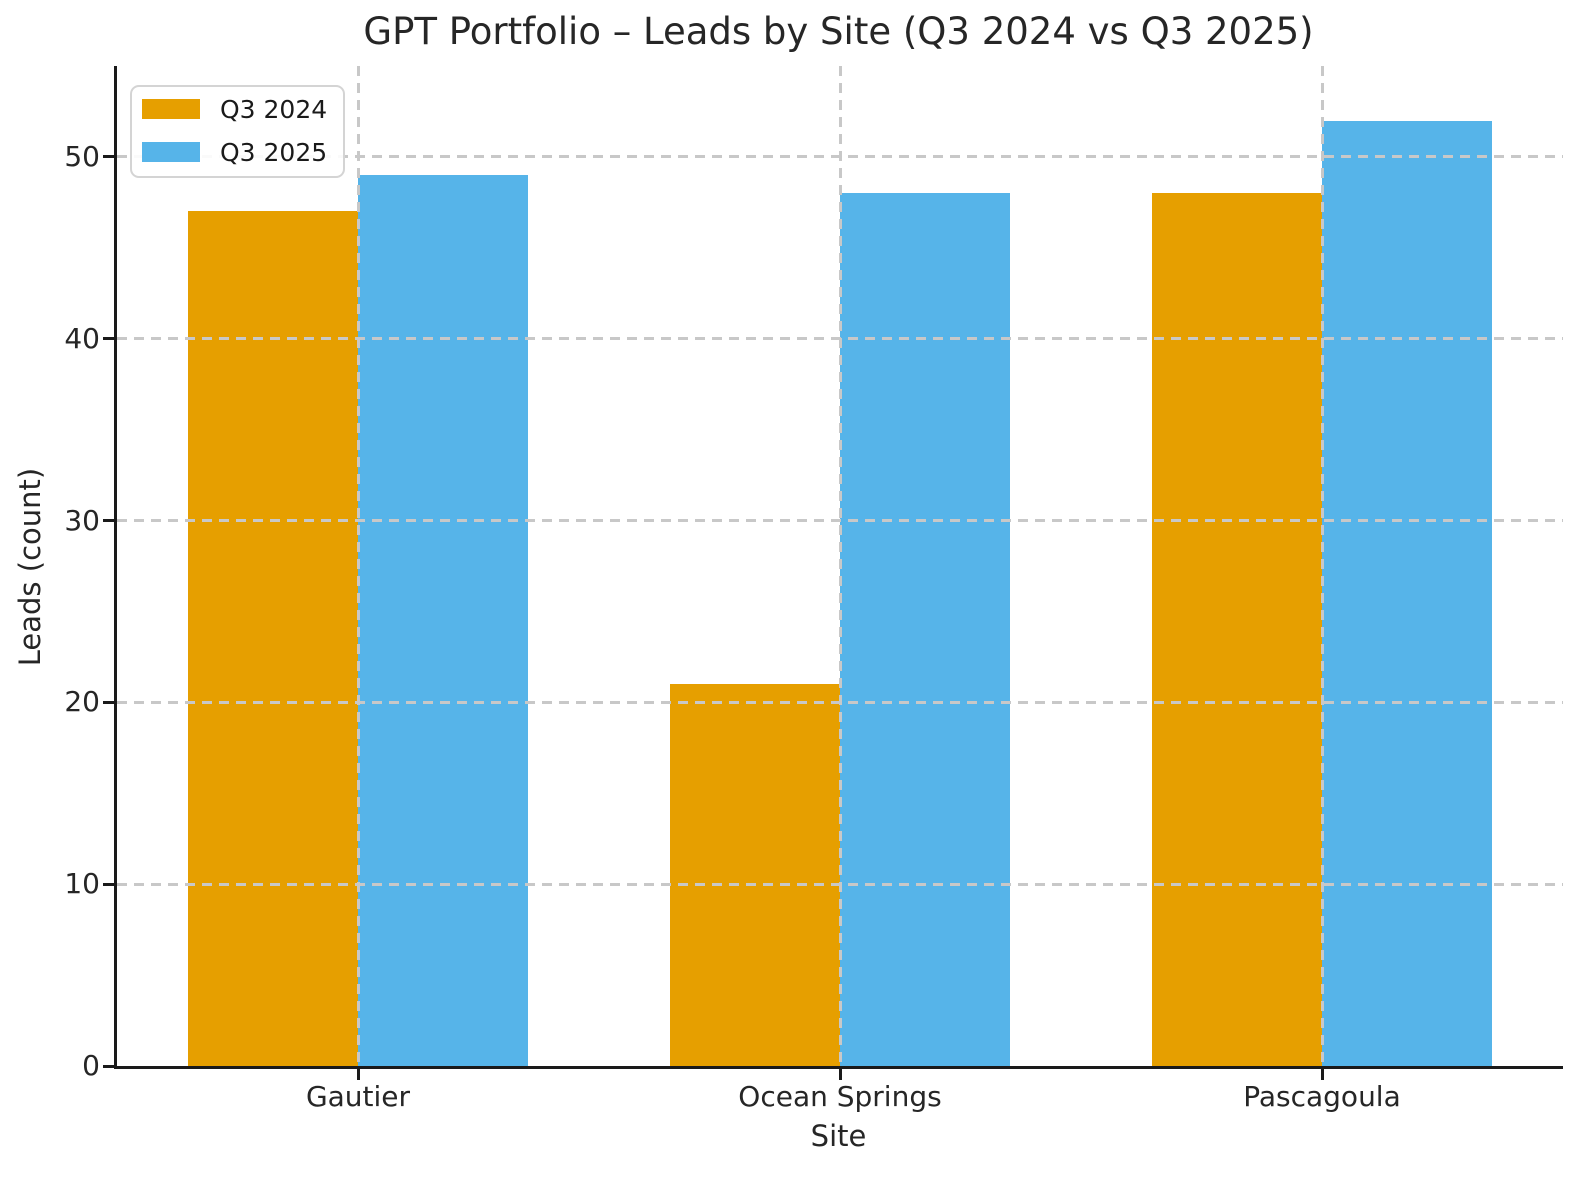  What do you see at coordinates (82, 701) in the screenshot?
I see `y-tick-label-20: 20` at bounding box center [82, 701].